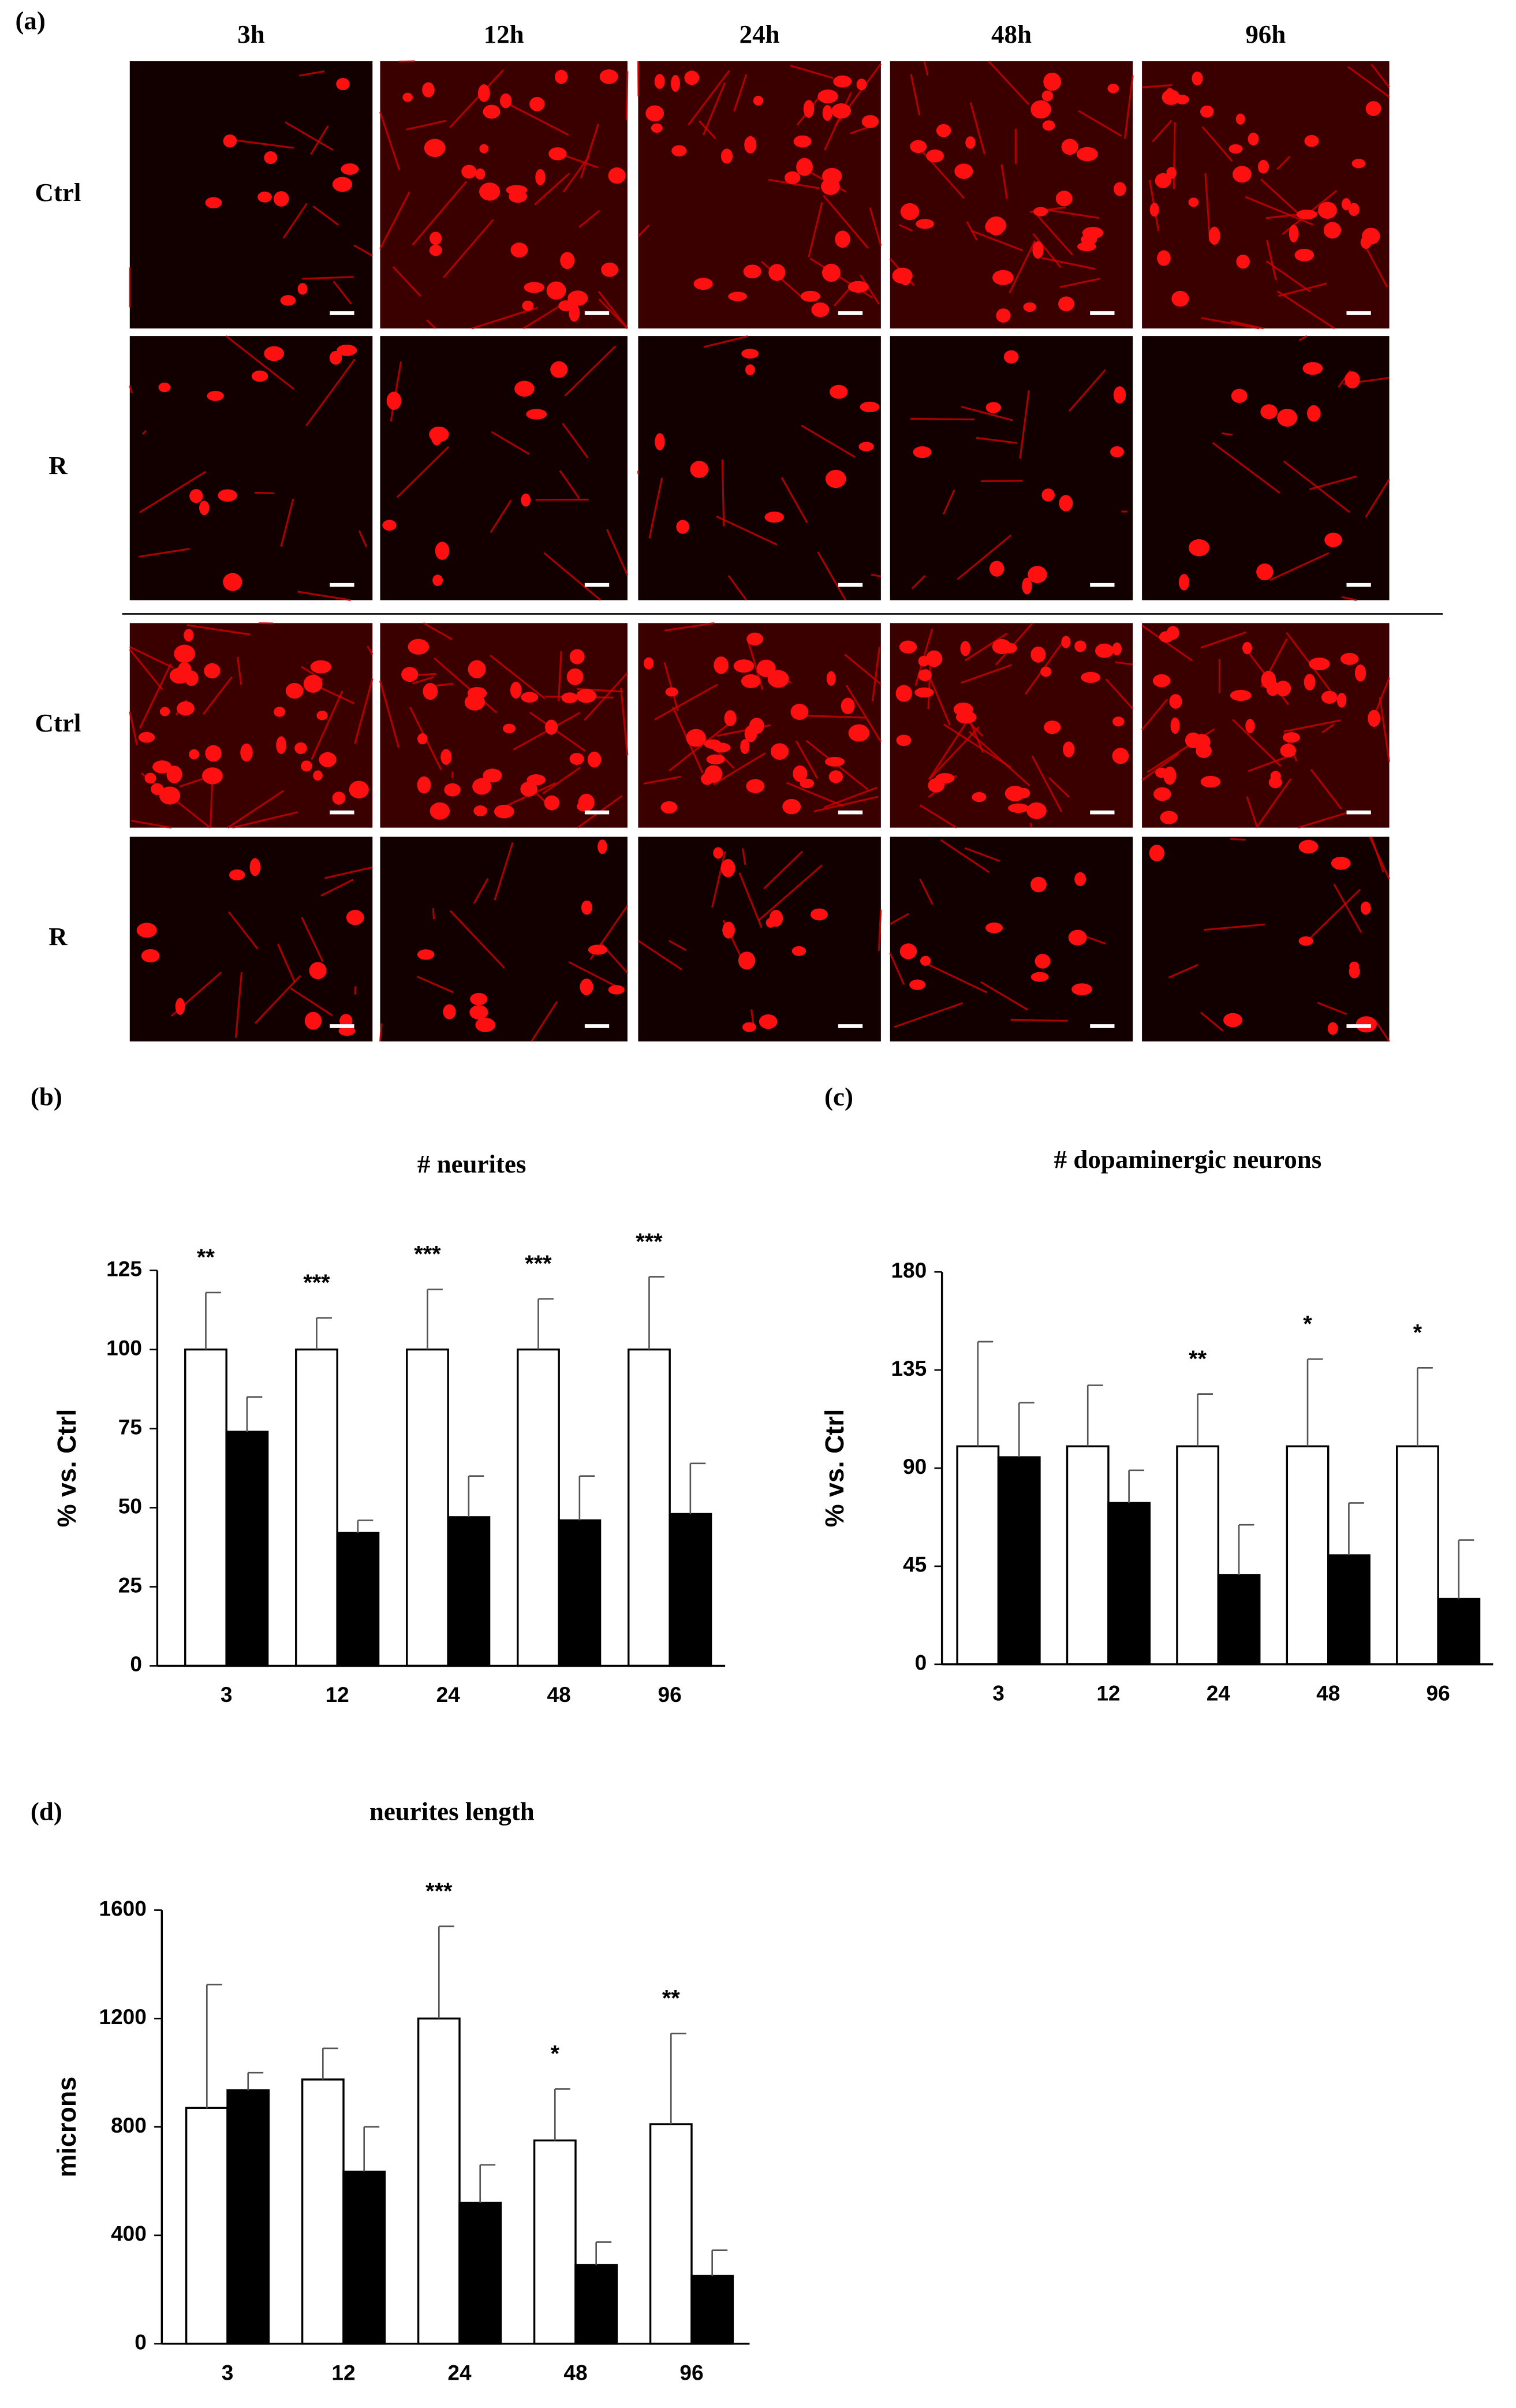 The height and width of the screenshot is (2408, 1516). Describe the element at coordinates (1219, 1693) in the screenshot. I see `x-tick-label: 24` at that location.